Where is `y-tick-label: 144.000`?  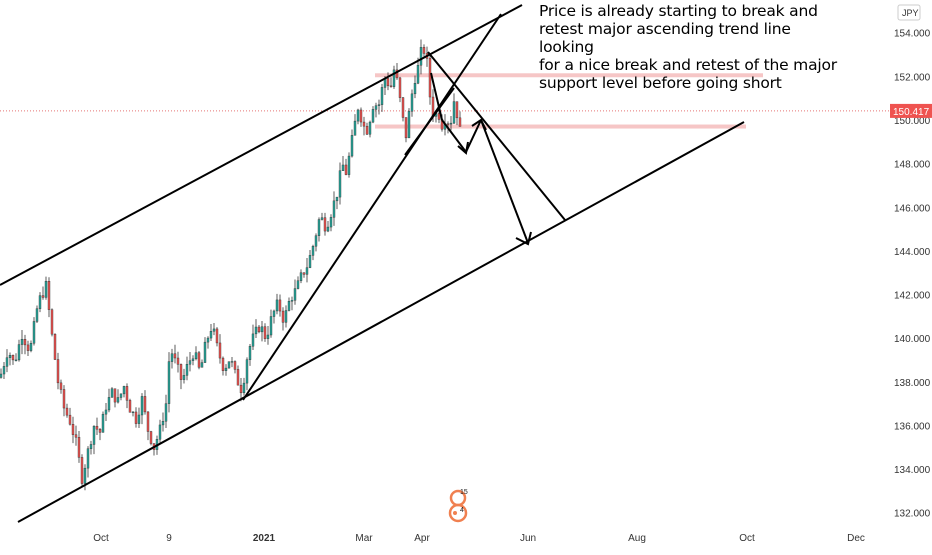
y-tick-label: 144.000 is located at coordinates (912, 252).